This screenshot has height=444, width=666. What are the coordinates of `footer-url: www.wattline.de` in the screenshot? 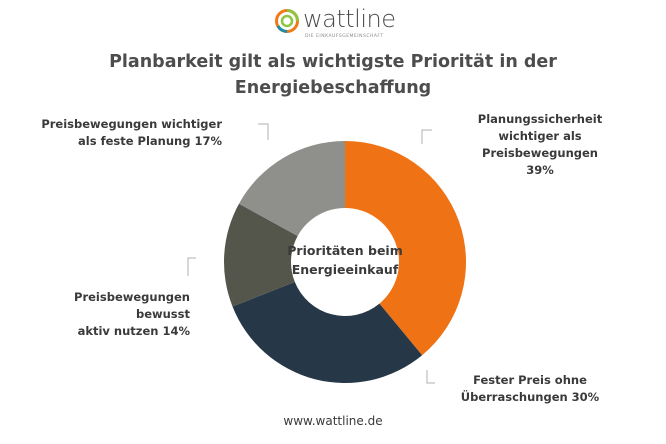 It's located at (333, 421).